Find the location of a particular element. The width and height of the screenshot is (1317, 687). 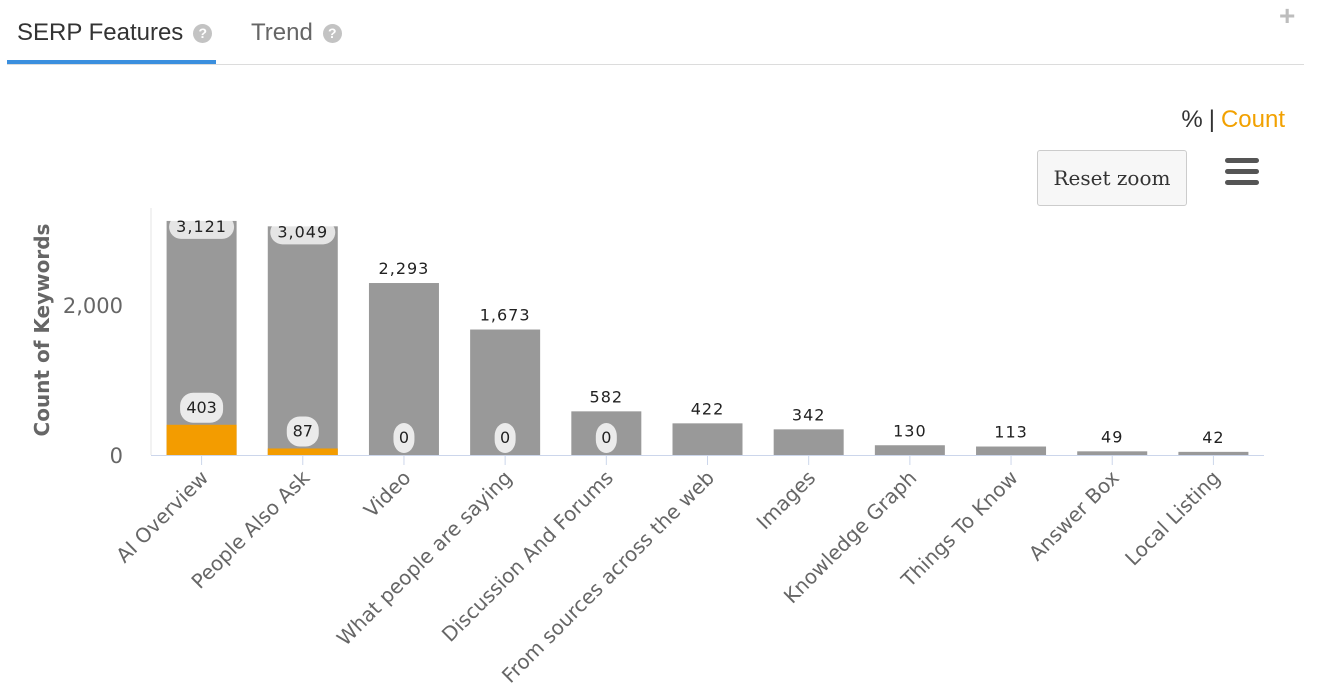

category-label: Answer Box is located at coordinates (1074, 515).